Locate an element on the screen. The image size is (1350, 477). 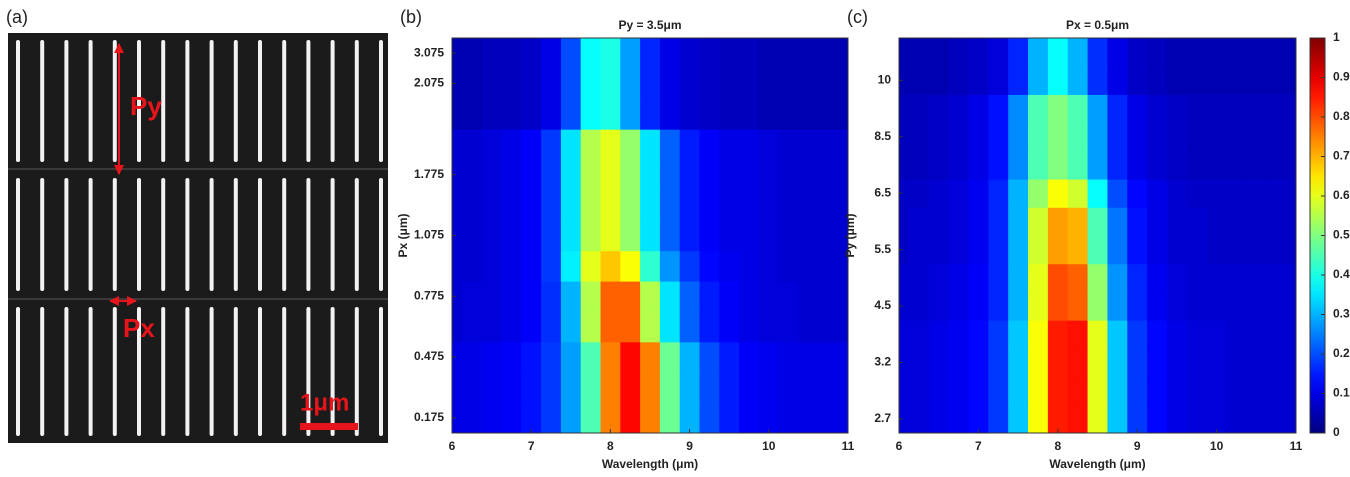
x-tick-label: 9 is located at coordinates (1137, 446).